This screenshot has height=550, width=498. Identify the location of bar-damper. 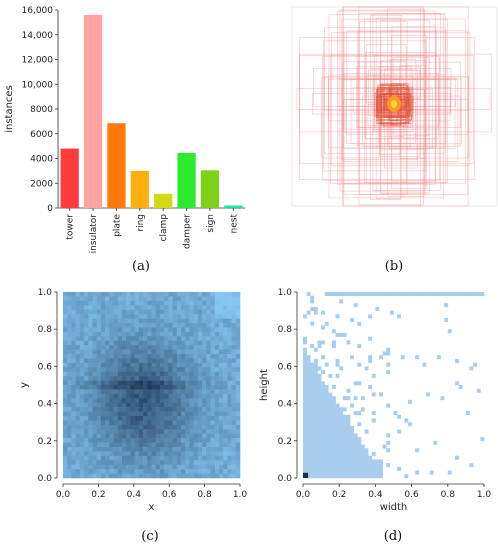
(186, 180).